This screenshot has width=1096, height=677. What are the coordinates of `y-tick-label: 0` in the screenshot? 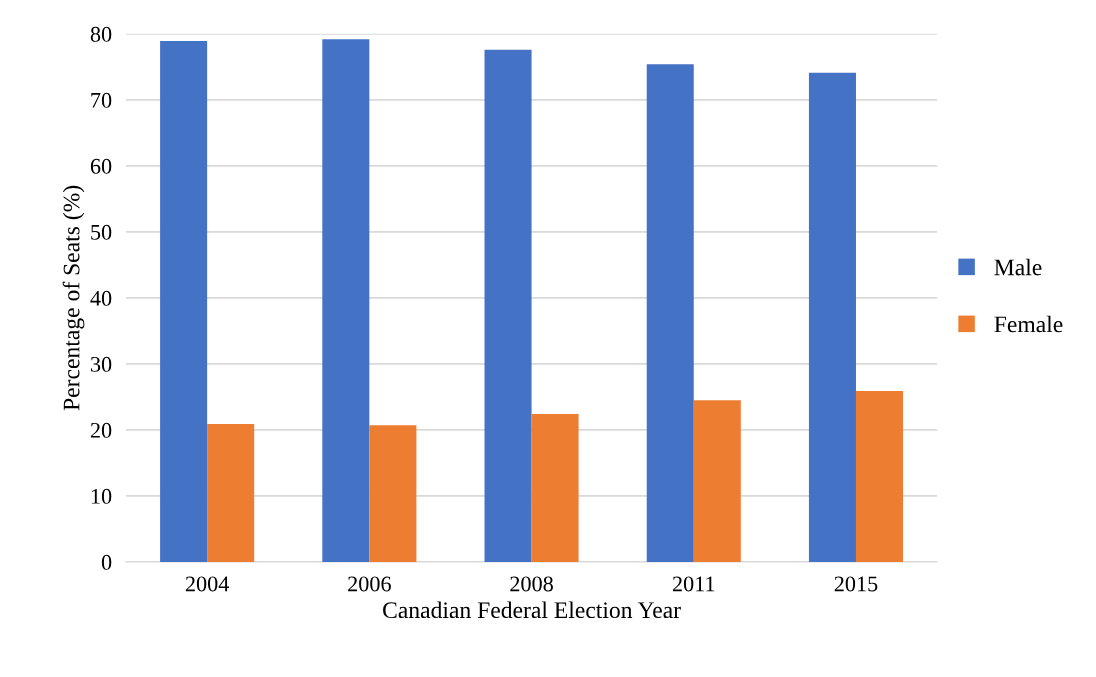 It's located at (106, 562).